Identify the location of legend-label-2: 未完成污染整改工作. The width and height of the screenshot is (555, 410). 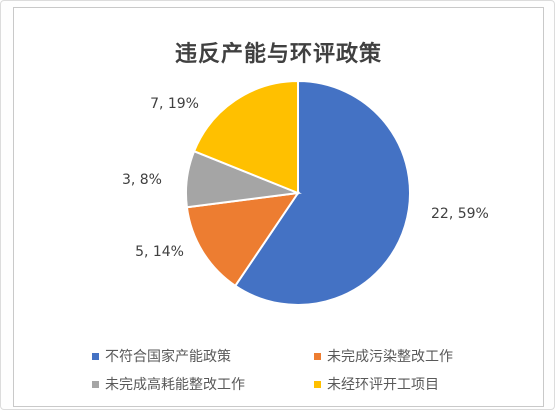
(390, 357).